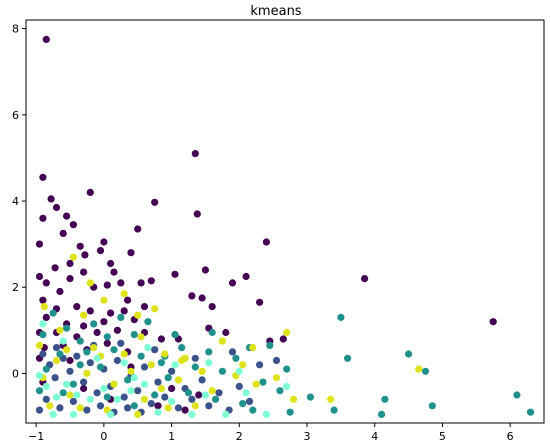 The image size is (550, 445). What do you see at coordinates (15, 201) in the screenshot?
I see `y-tick-label: 4` at bounding box center [15, 201].